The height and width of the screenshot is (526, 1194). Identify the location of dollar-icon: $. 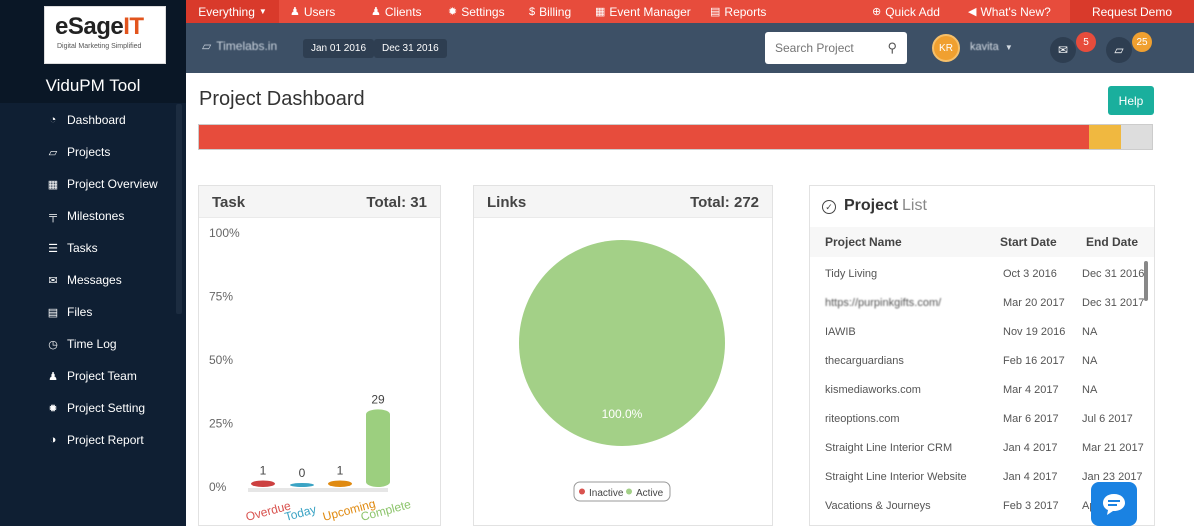
(532, 11).